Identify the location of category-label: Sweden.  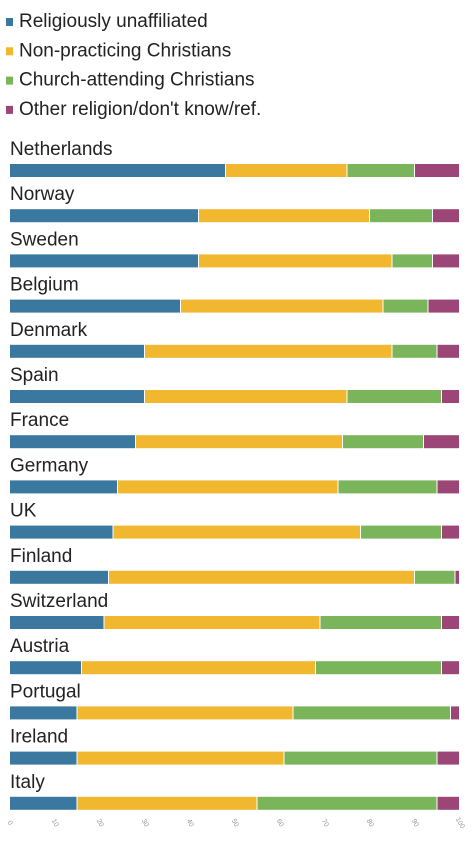
(44, 239).